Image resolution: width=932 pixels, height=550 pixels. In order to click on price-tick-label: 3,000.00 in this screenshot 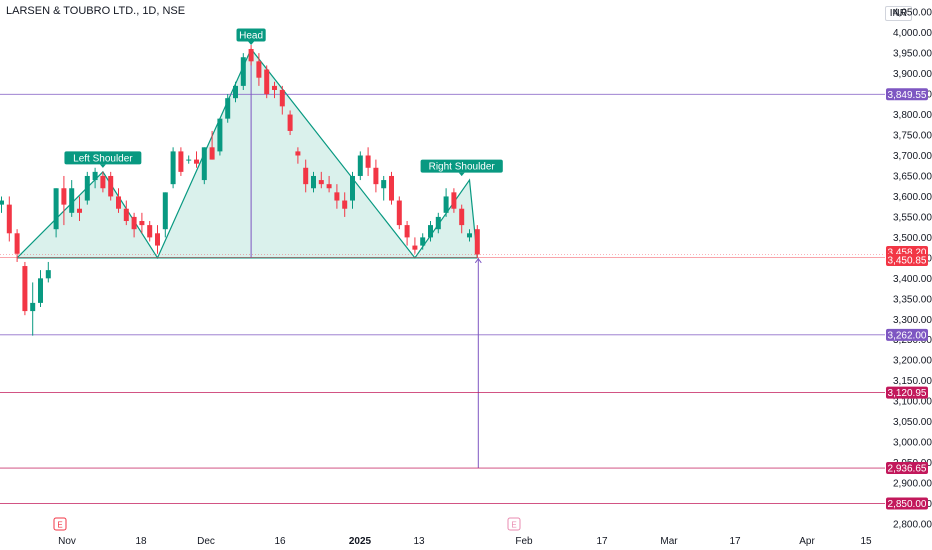, I will do `click(912, 443)`.